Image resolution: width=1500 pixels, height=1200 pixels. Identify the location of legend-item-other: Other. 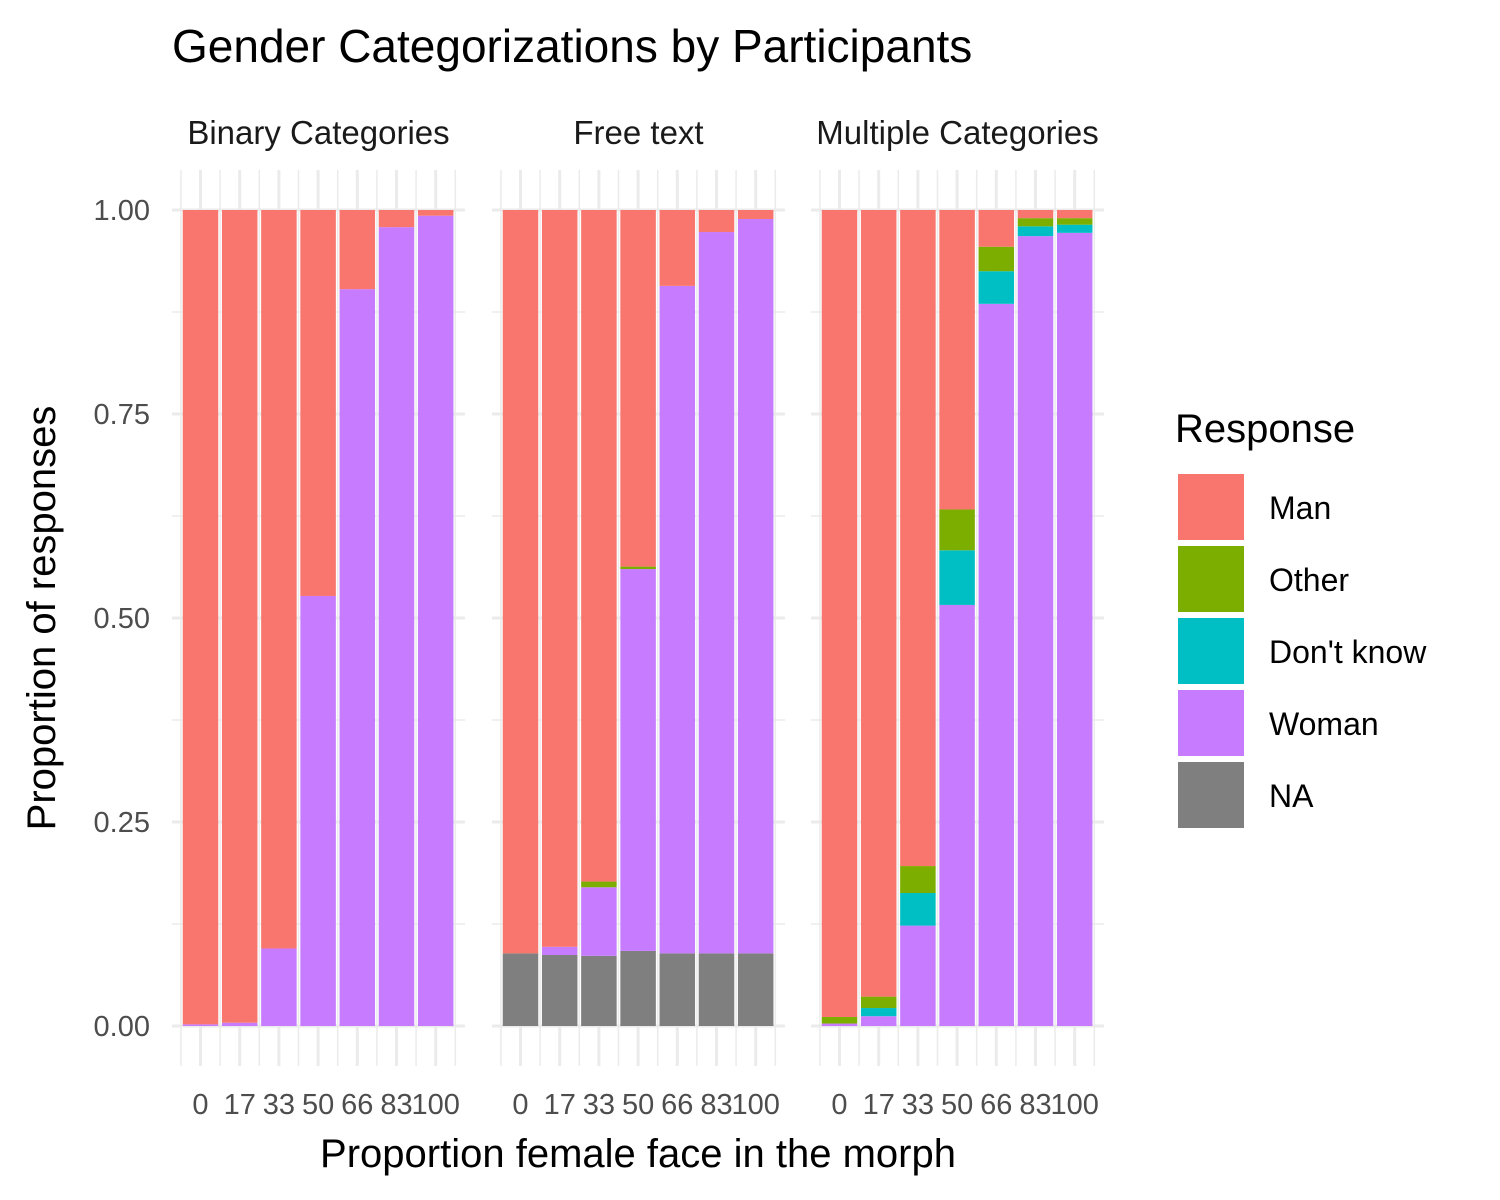
(1263, 579).